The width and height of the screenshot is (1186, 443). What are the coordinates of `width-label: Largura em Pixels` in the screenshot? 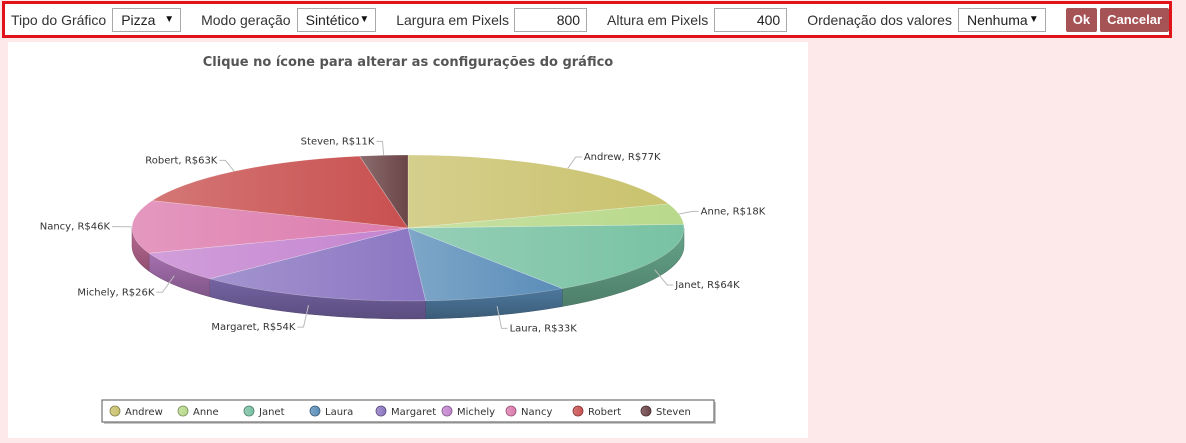 It's located at (453, 19).